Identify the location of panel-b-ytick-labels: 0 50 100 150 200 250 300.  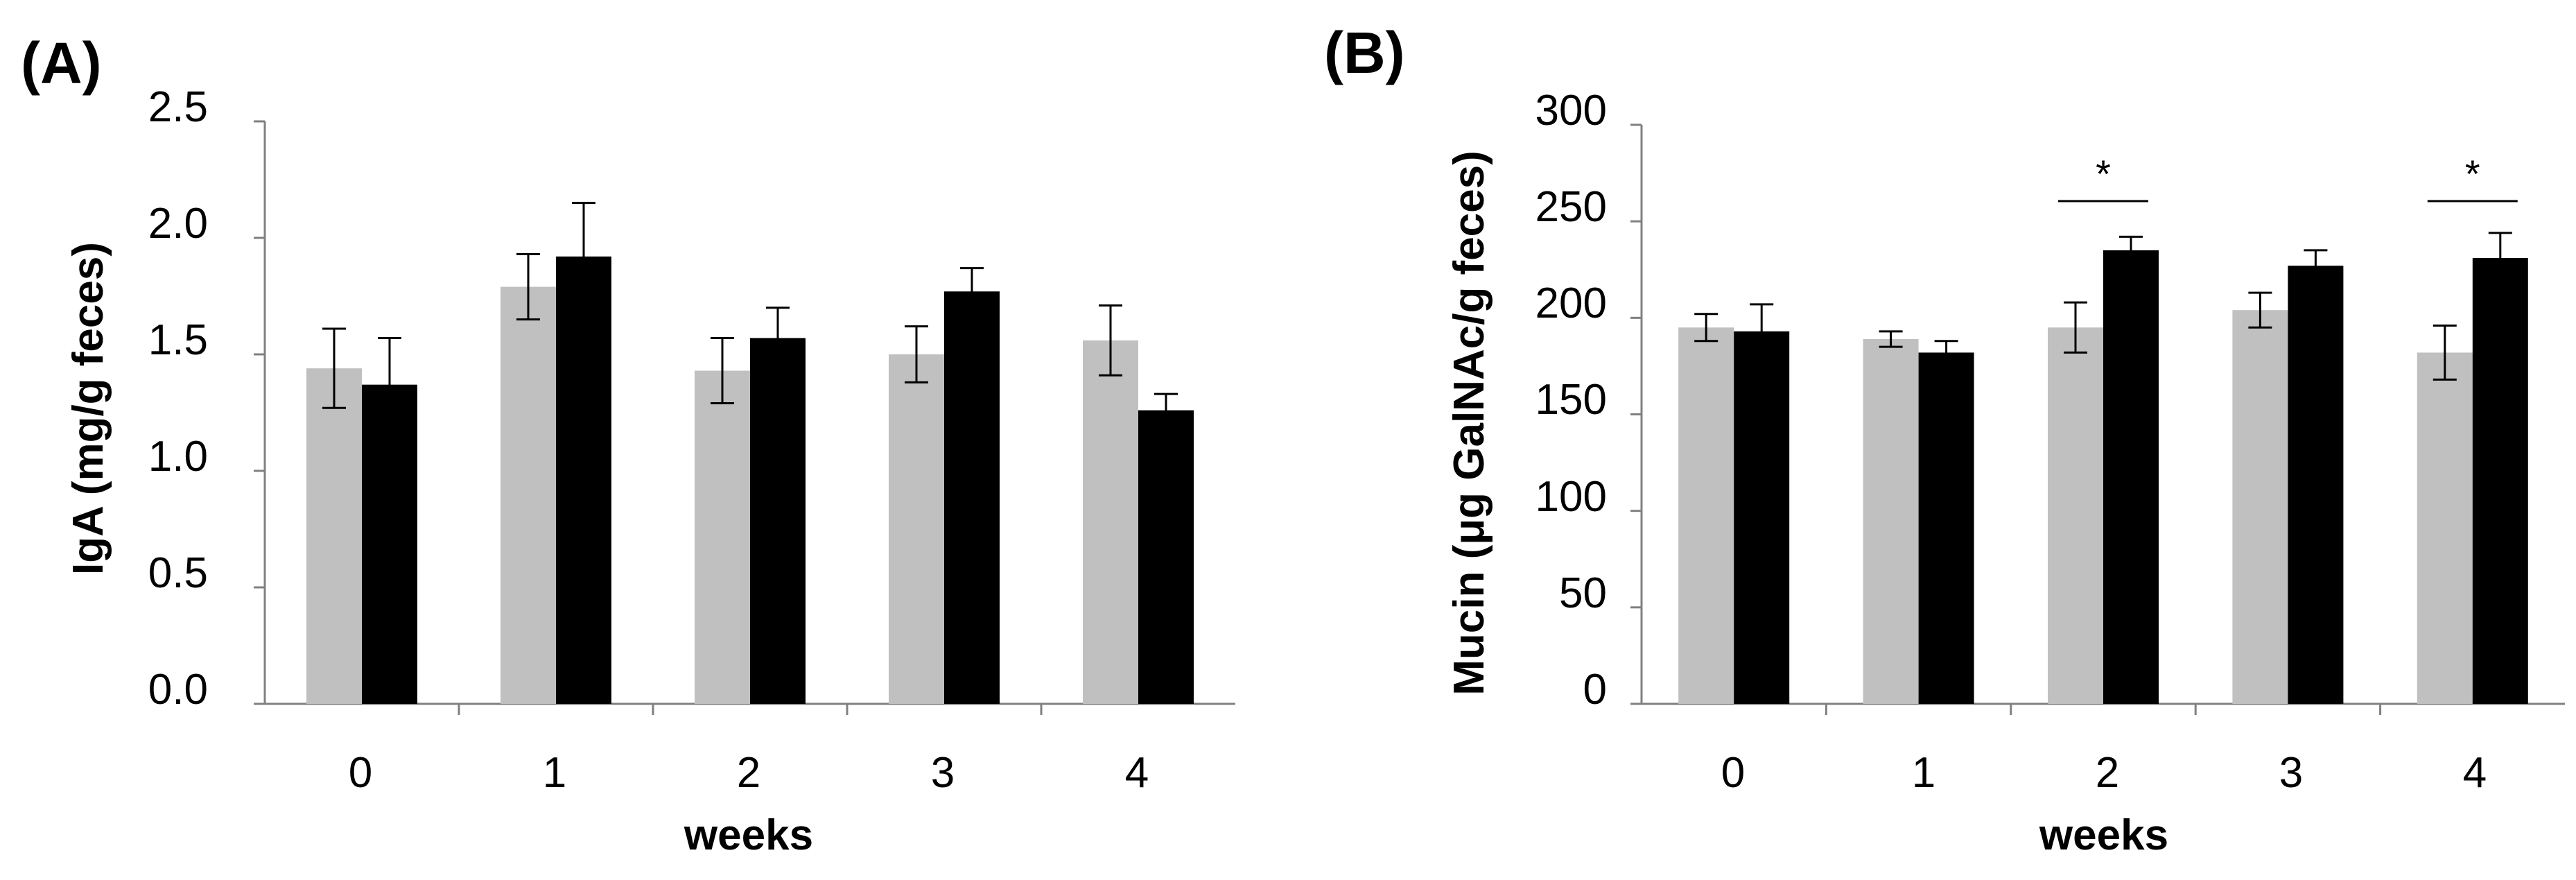
(1571, 401).